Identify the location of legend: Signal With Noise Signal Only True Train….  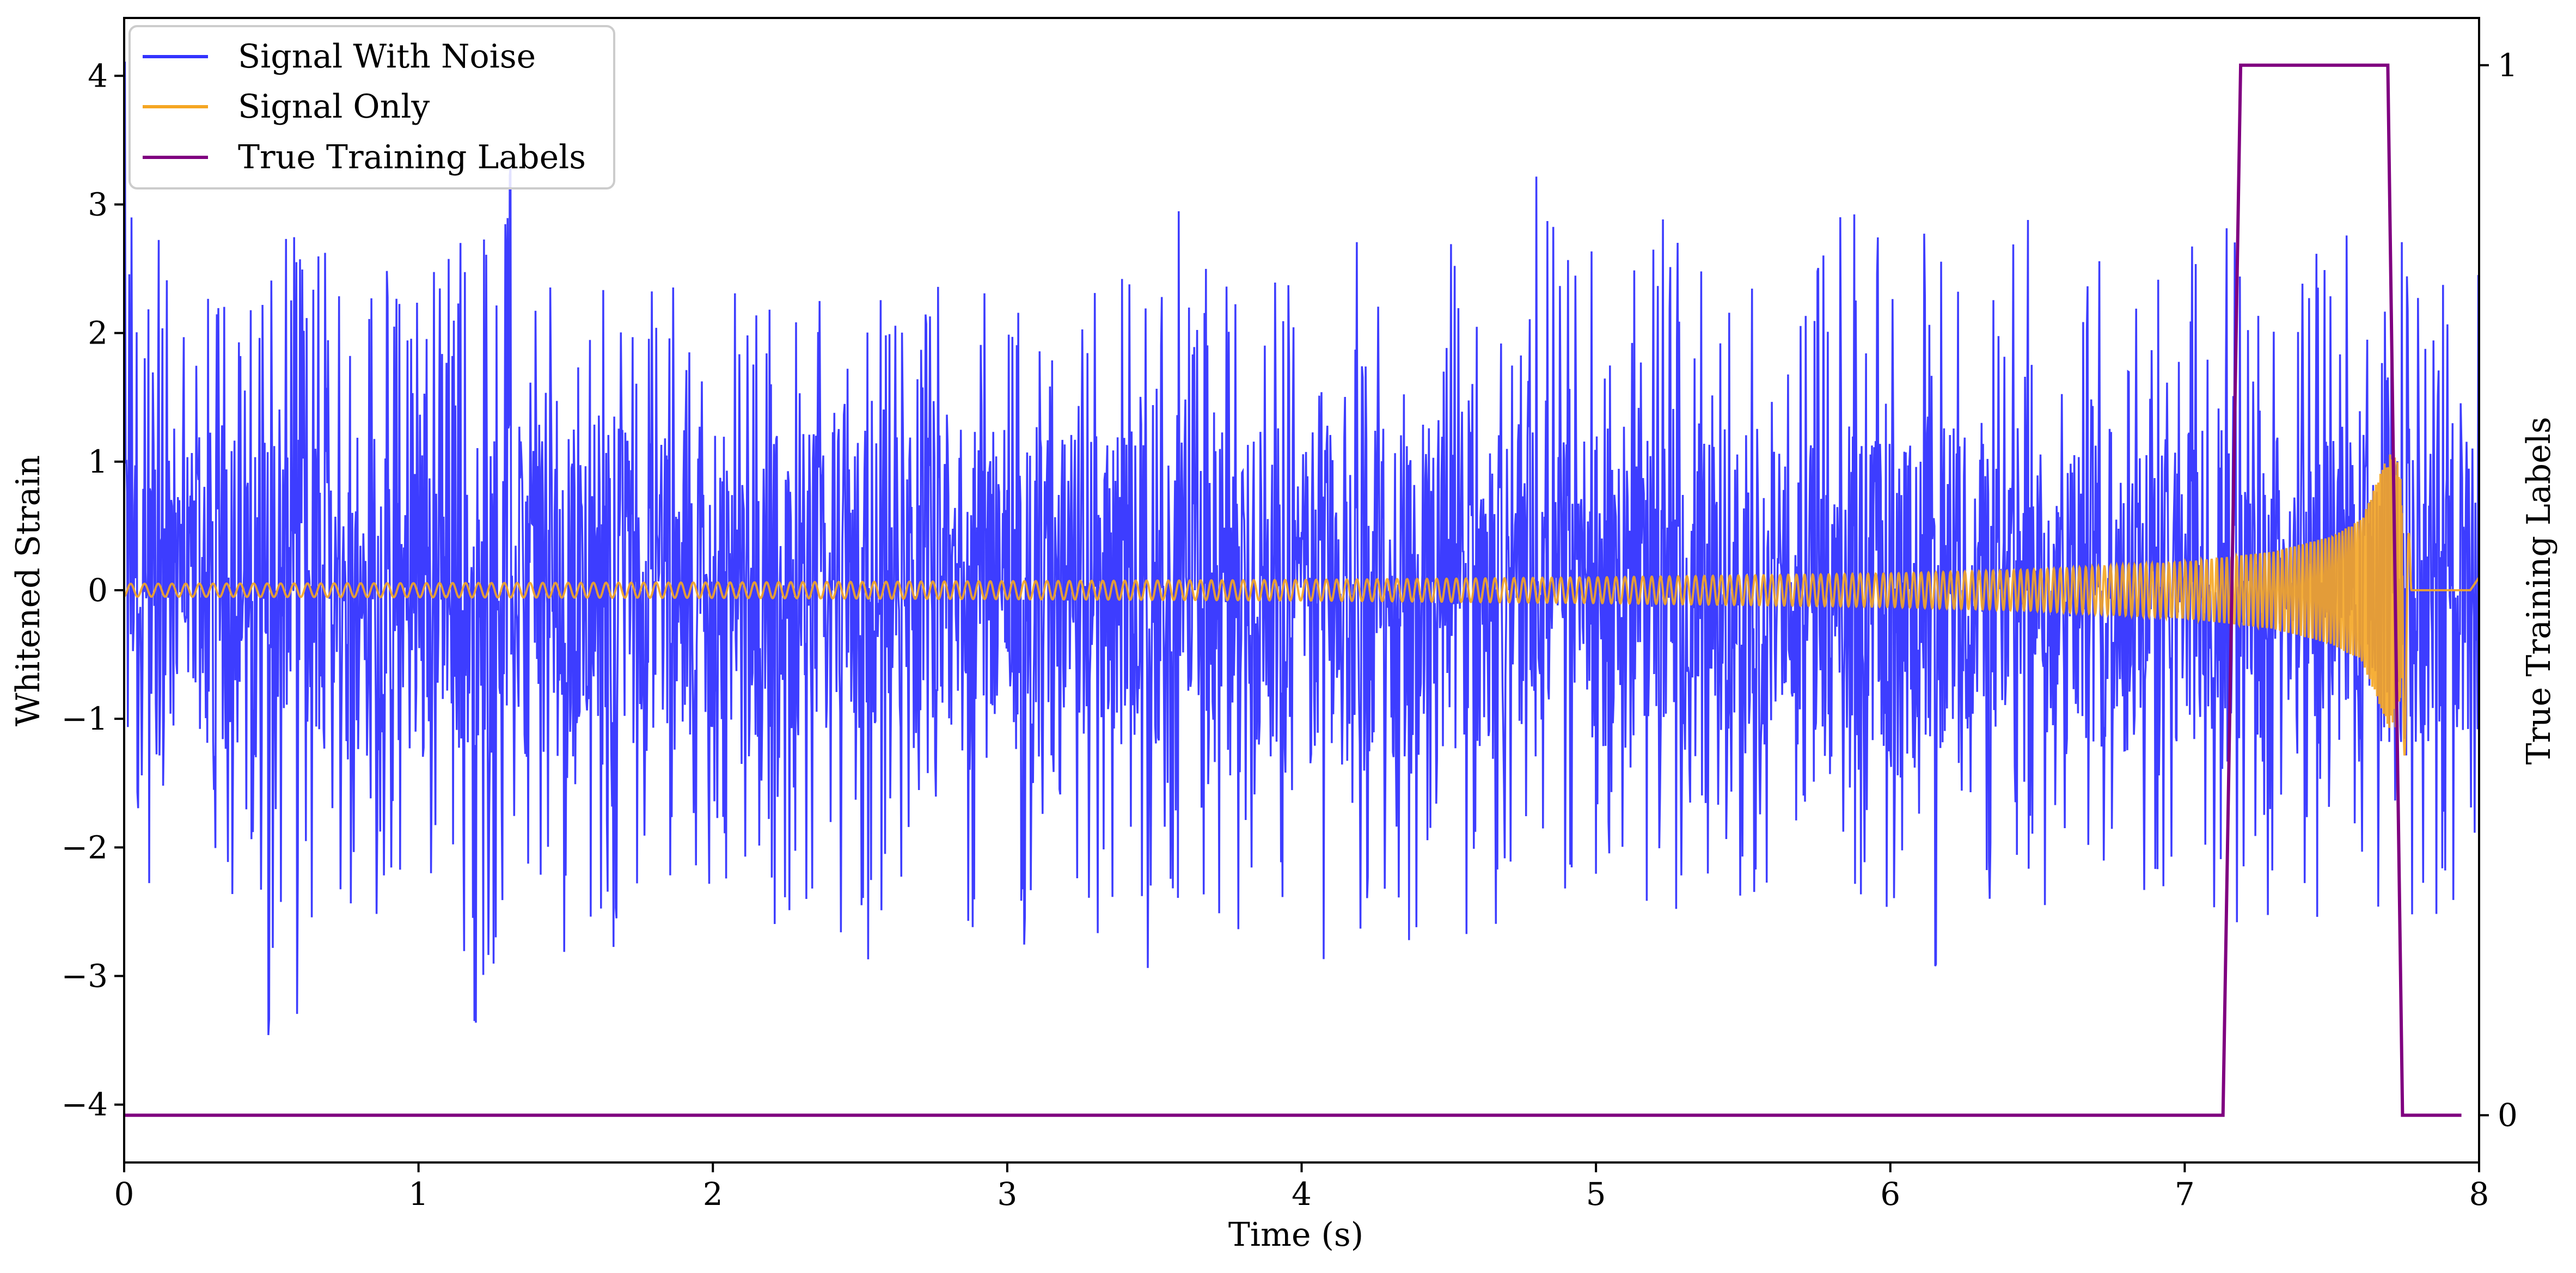
(372, 107).